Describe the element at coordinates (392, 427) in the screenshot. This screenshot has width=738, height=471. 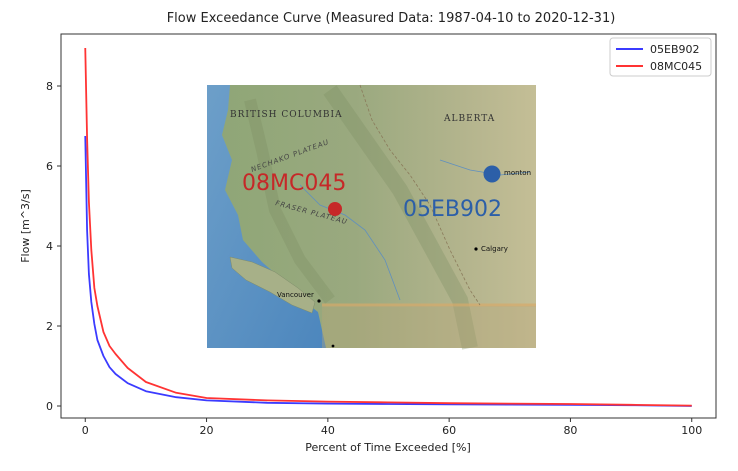
I see `x-axis: 0 20 40 60 80 100` at that location.